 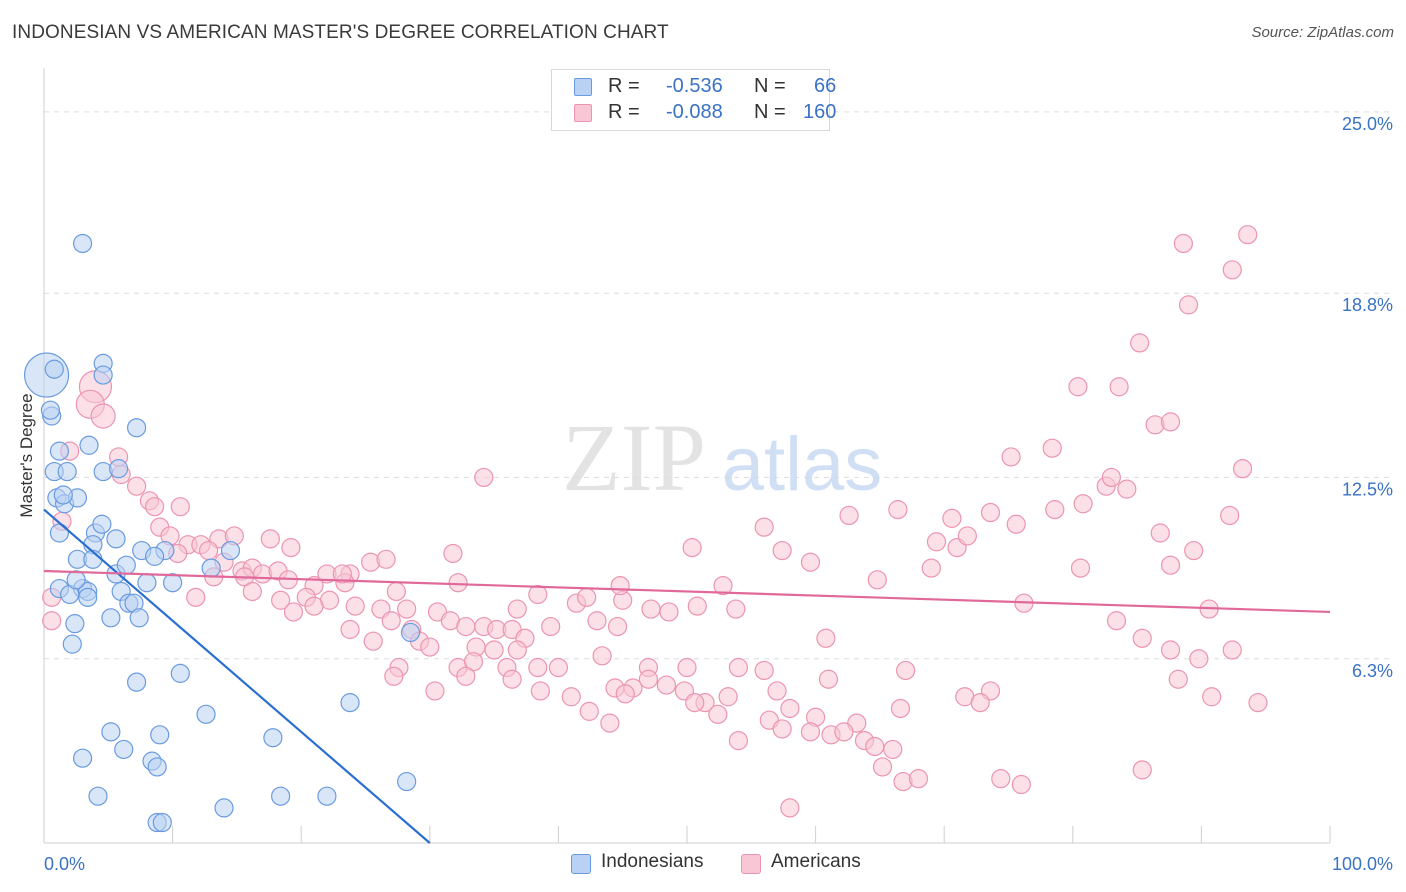 I want to click on r-label: R =, so click(x=624, y=112).